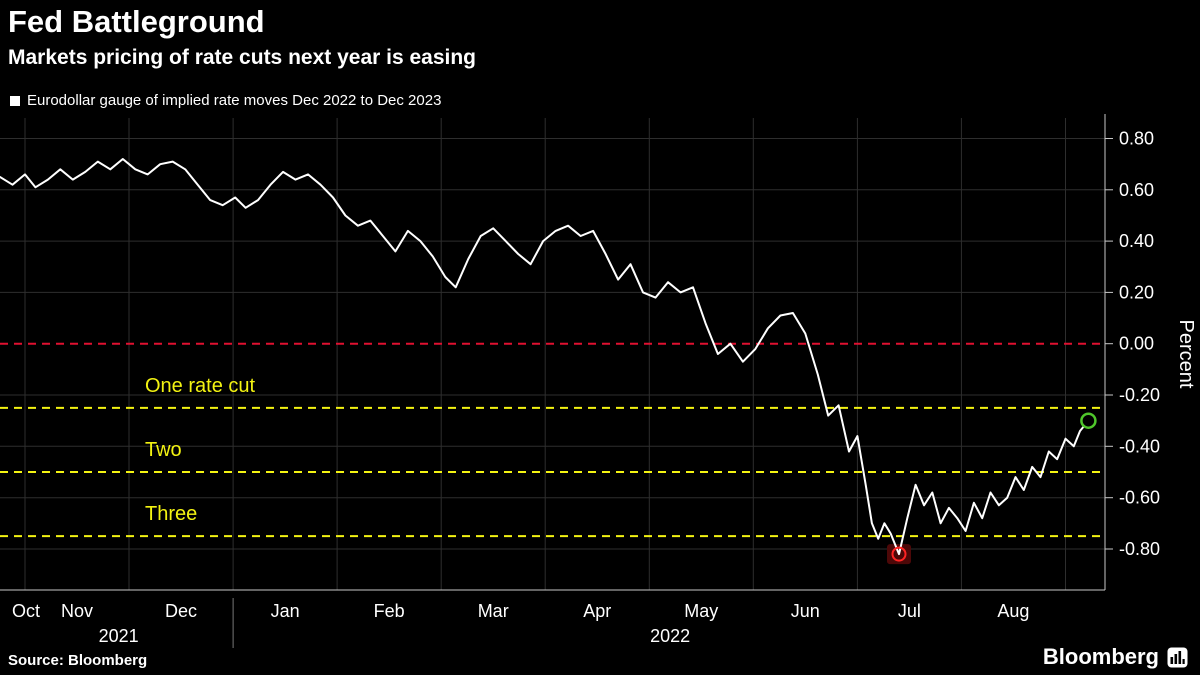 The width and height of the screenshot is (1200, 675). What do you see at coordinates (1139, 498) in the screenshot?
I see `y-tick-label: -0.60` at bounding box center [1139, 498].